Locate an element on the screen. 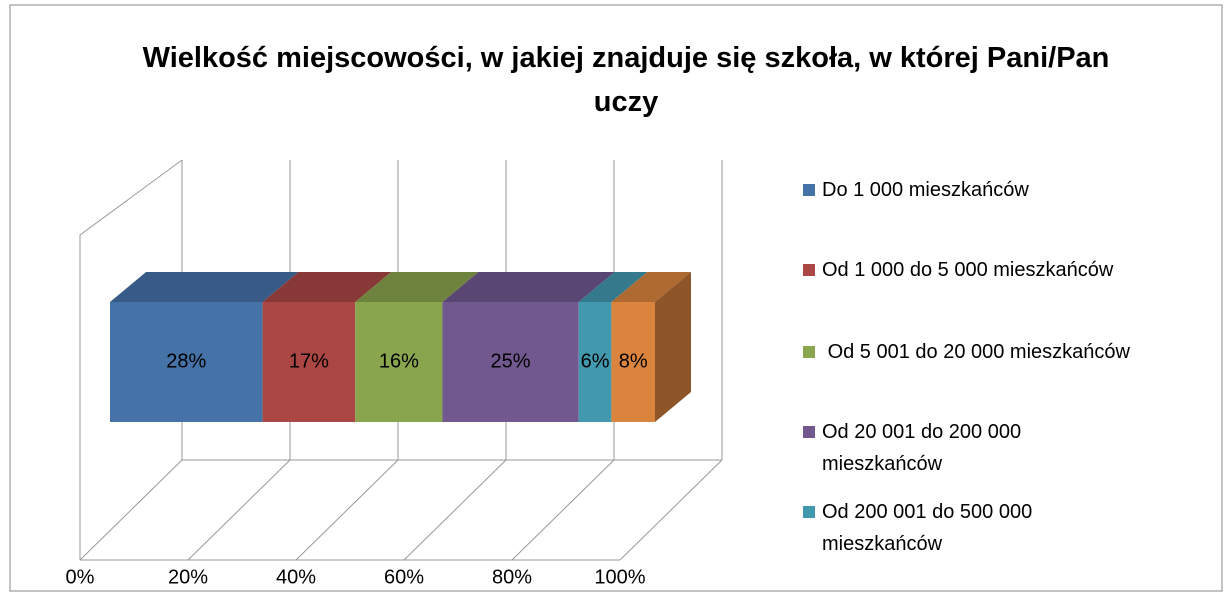  x-tick-label: 80% is located at coordinates (512, 577).